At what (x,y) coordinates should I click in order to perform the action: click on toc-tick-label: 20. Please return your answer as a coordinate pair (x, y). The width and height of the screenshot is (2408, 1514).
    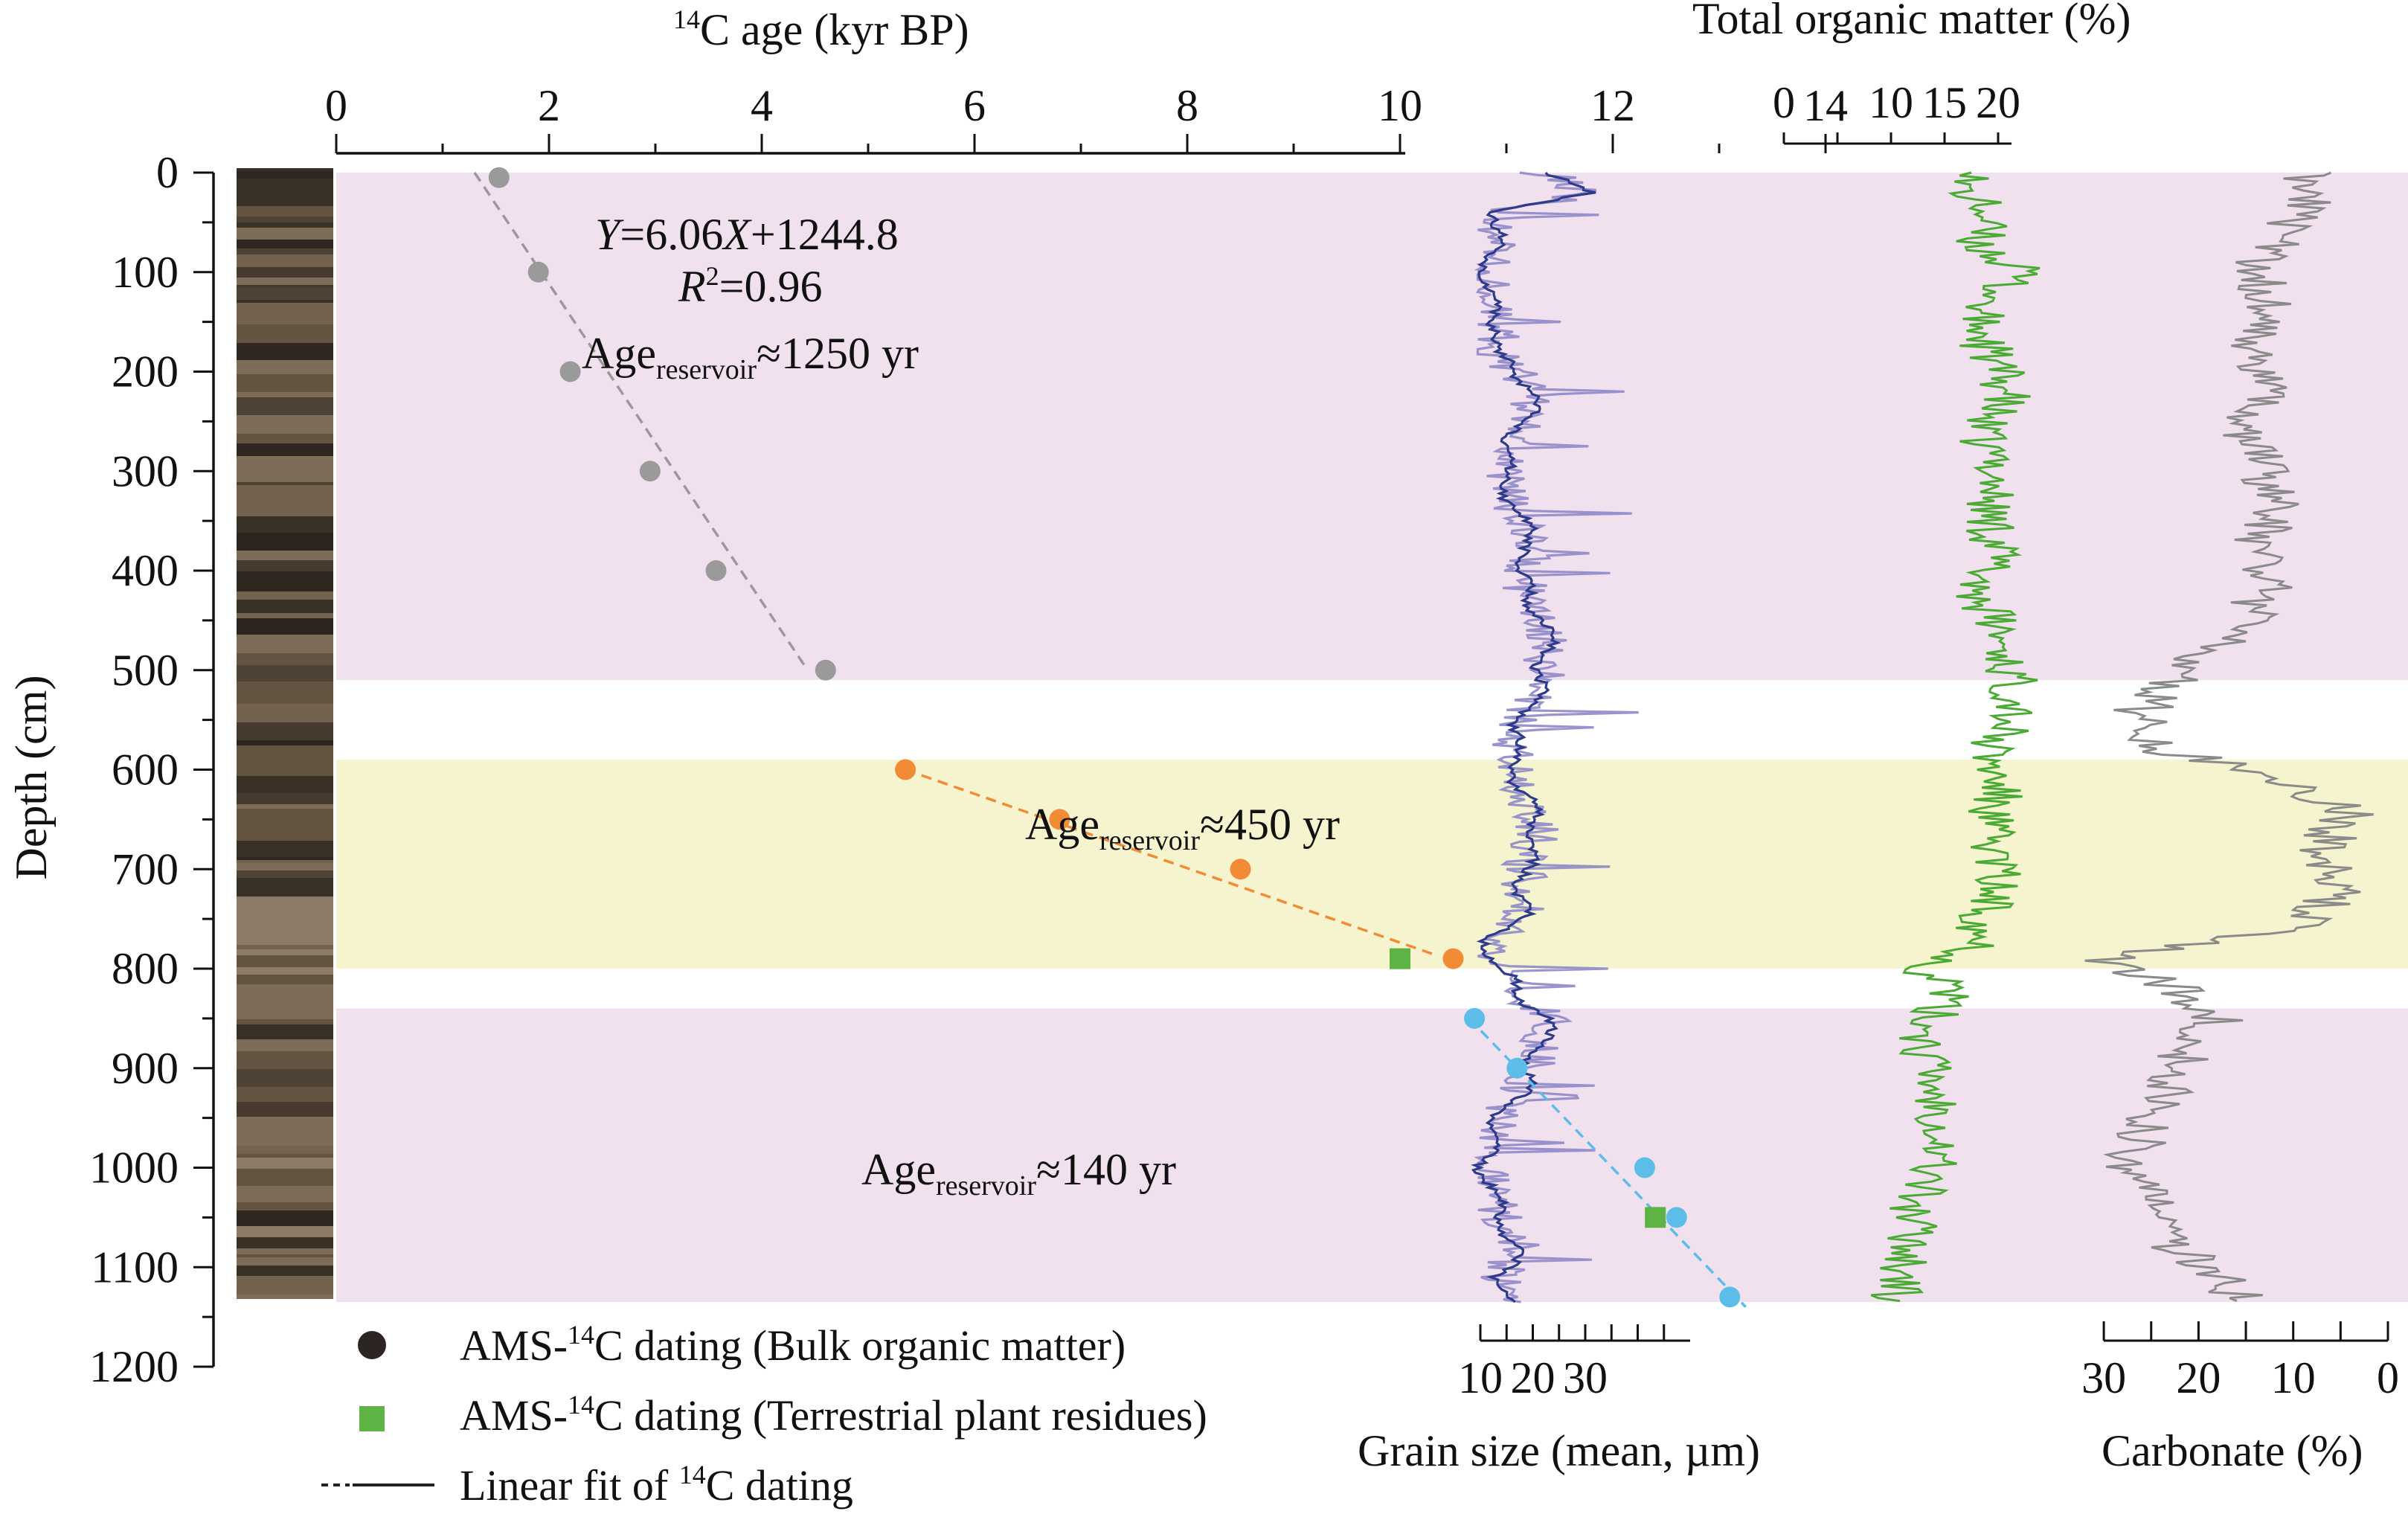
    Looking at the image, I should click on (1998, 103).